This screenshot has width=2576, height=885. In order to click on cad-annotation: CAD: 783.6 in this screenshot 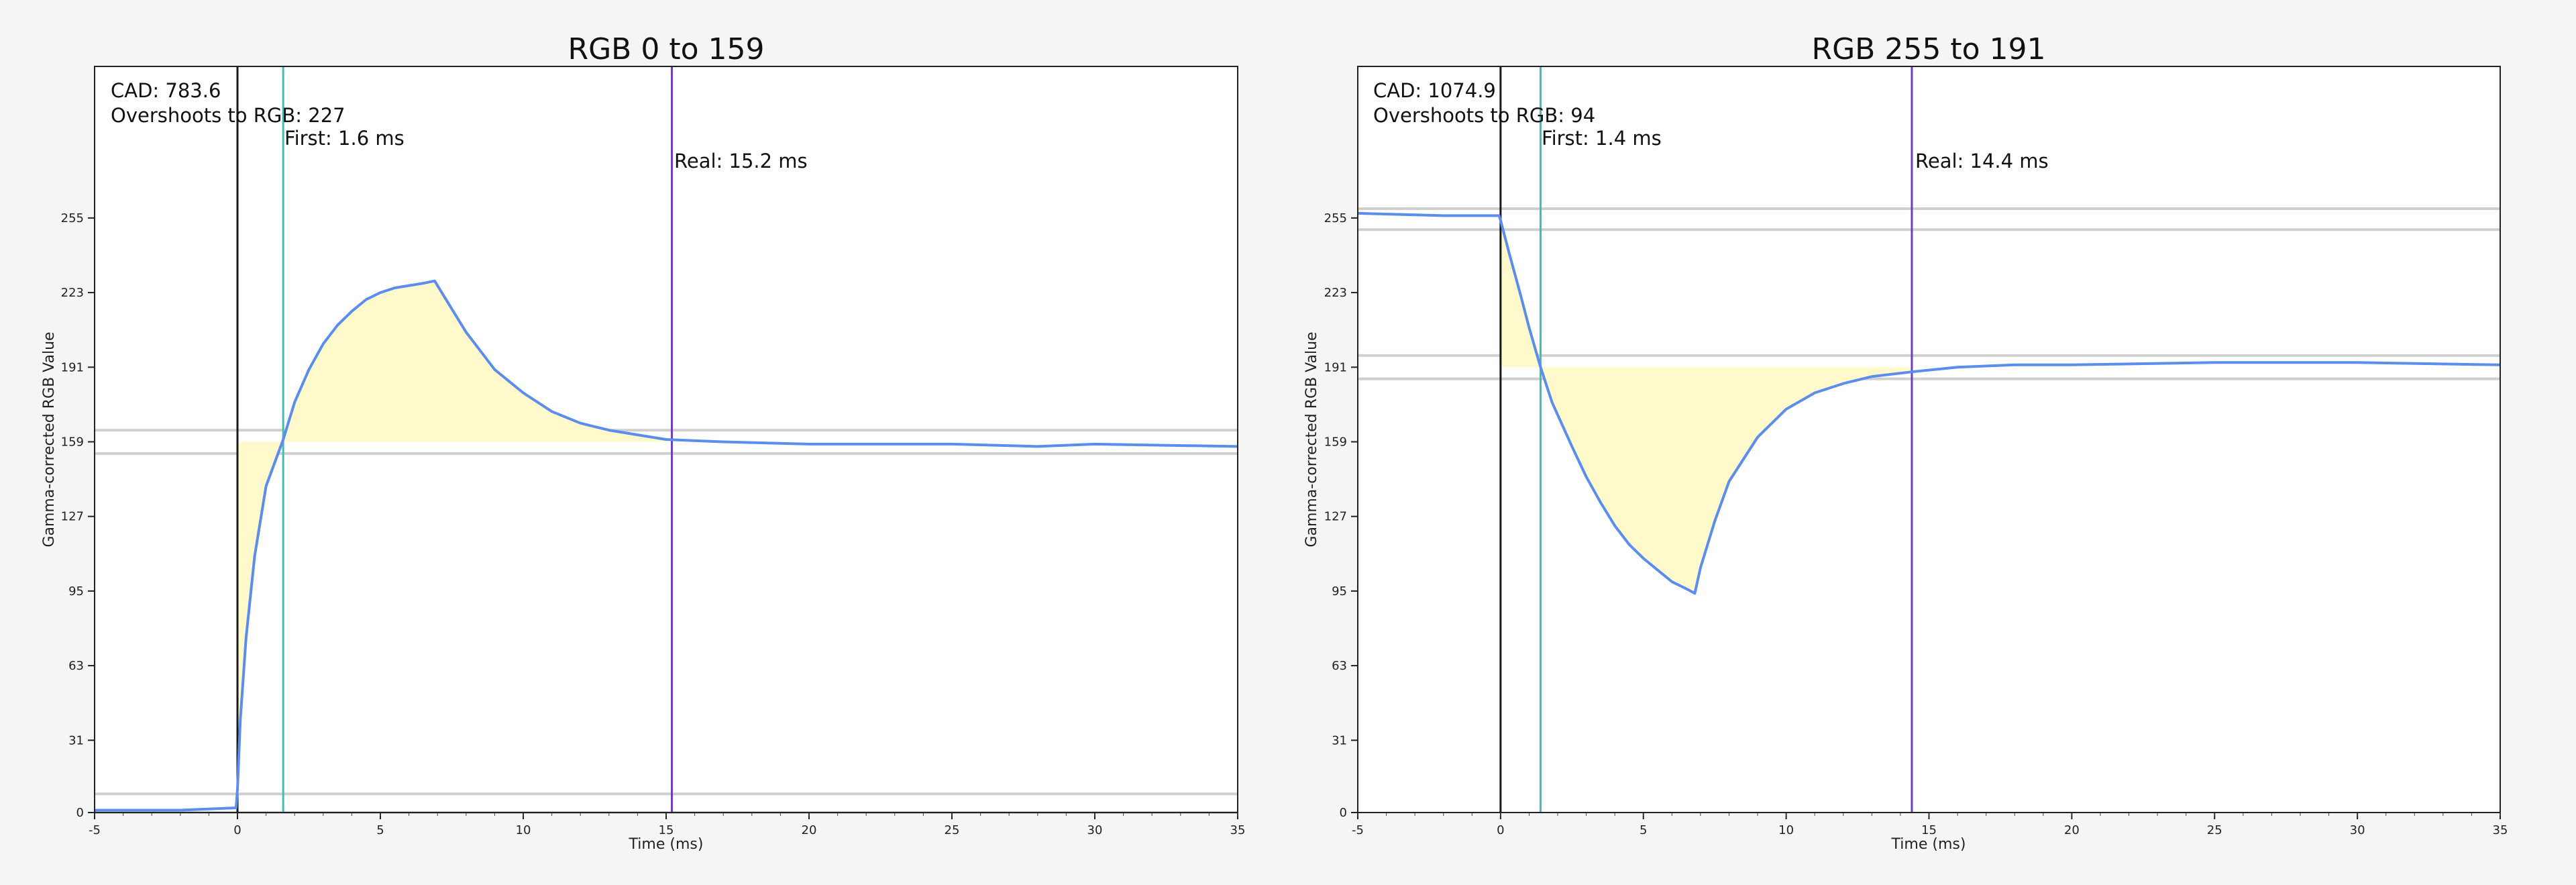, I will do `click(166, 90)`.